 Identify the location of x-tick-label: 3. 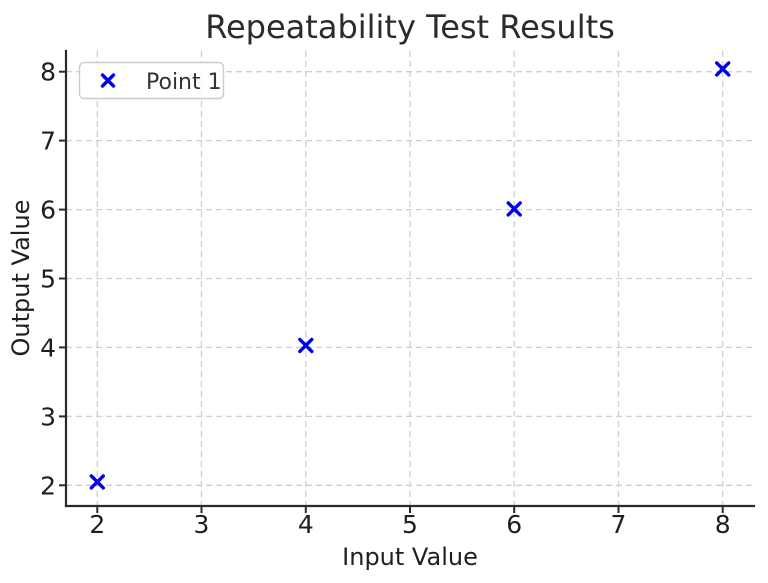
(202, 524).